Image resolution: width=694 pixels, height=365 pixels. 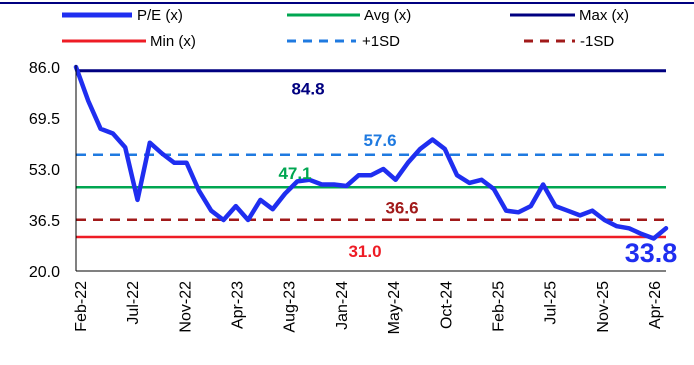 What do you see at coordinates (44, 68) in the screenshot?
I see `y-tick-label: 86.0` at bounding box center [44, 68].